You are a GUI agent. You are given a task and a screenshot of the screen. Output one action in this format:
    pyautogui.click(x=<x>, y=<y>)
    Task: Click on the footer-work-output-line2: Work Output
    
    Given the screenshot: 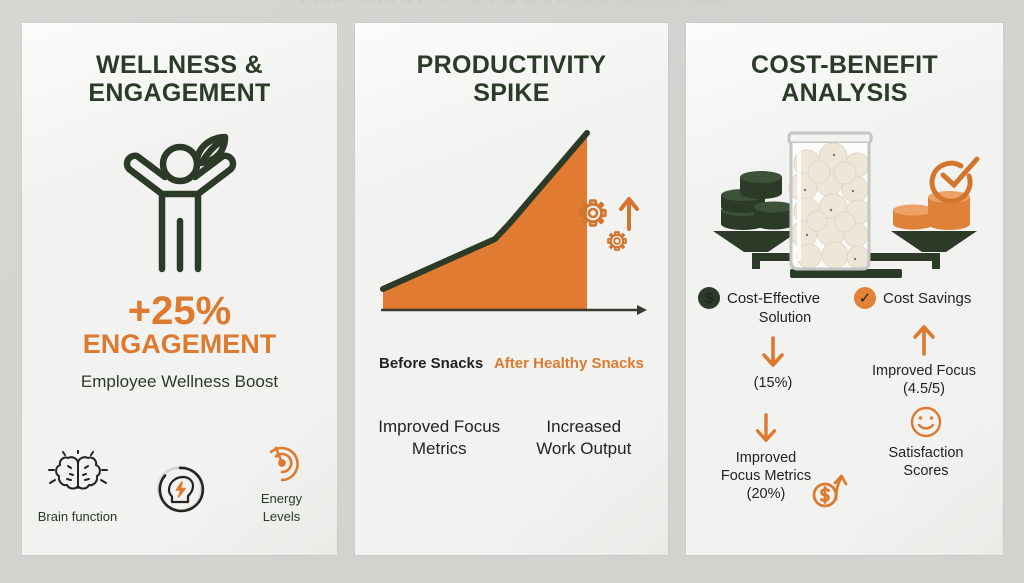 What is the action you would take?
    pyautogui.click(x=584, y=449)
    